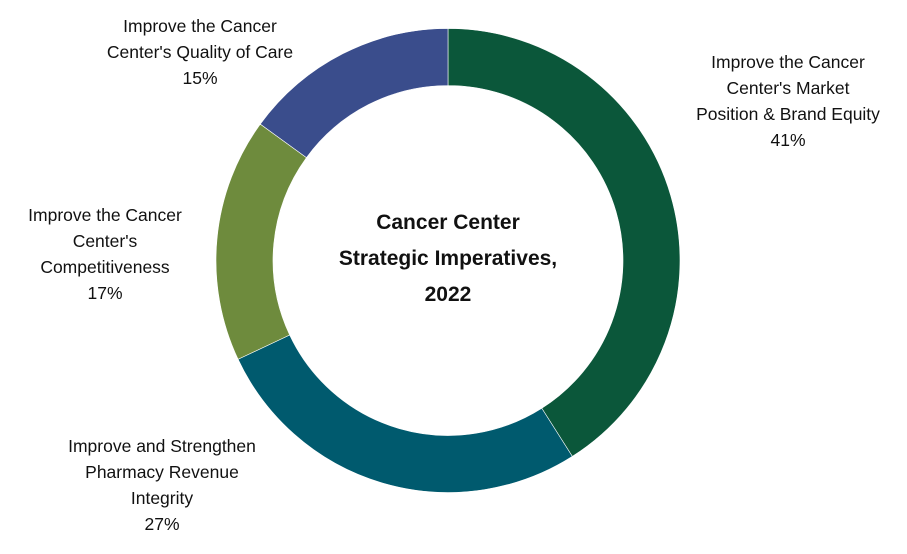 The width and height of the screenshot is (907, 554). What do you see at coordinates (788, 140) in the screenshot?
I see `label-percent: 41%` at bounding box center [788, 140].